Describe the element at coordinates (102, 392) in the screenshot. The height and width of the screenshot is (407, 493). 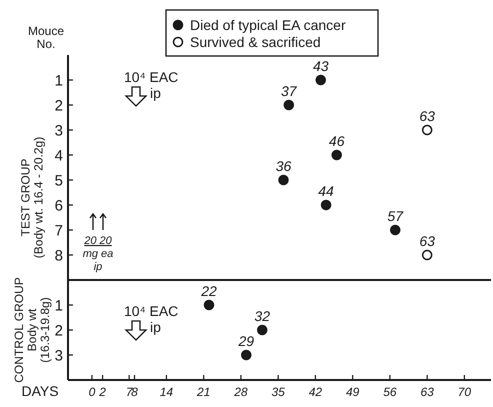
I see `x-tick-label: 2` at that location.